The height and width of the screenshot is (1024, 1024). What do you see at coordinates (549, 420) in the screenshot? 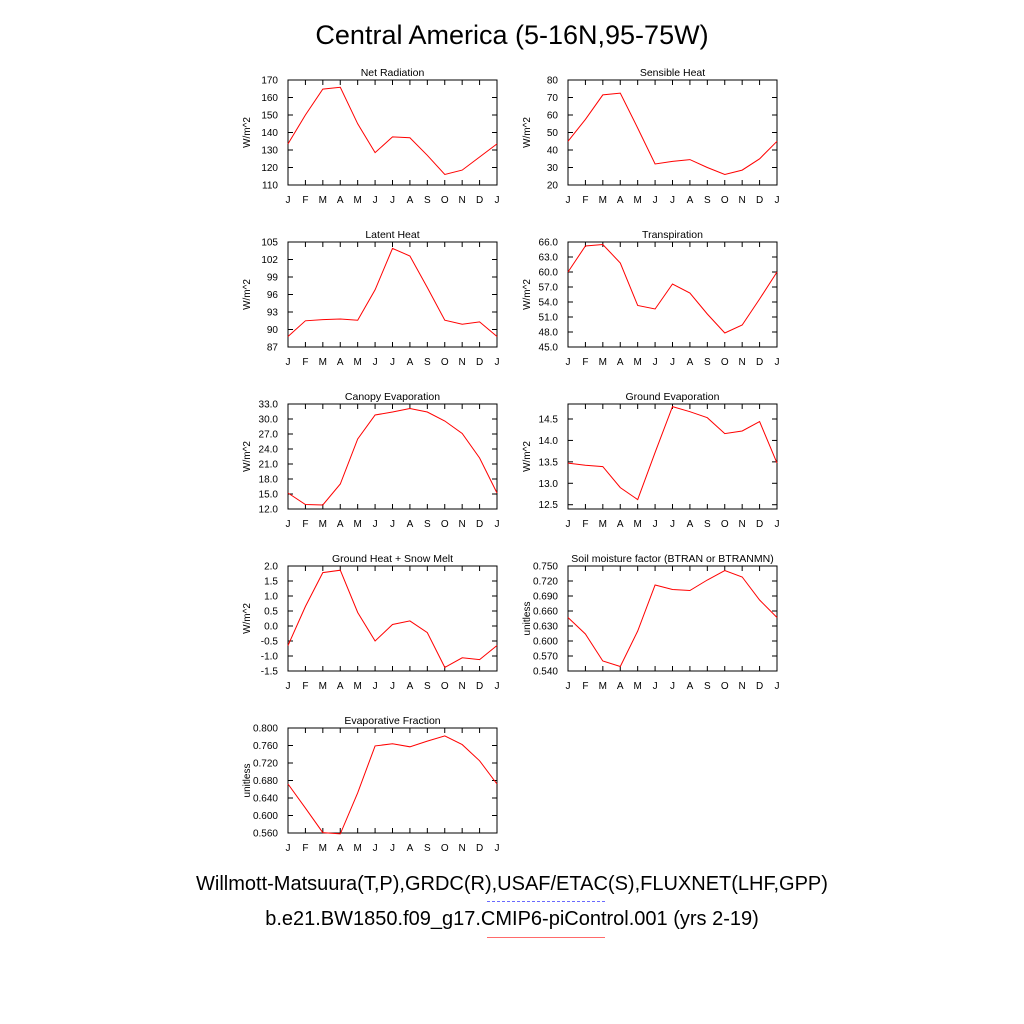
I see `y-tick-label: 14.5` at bounding box center [549, 420].